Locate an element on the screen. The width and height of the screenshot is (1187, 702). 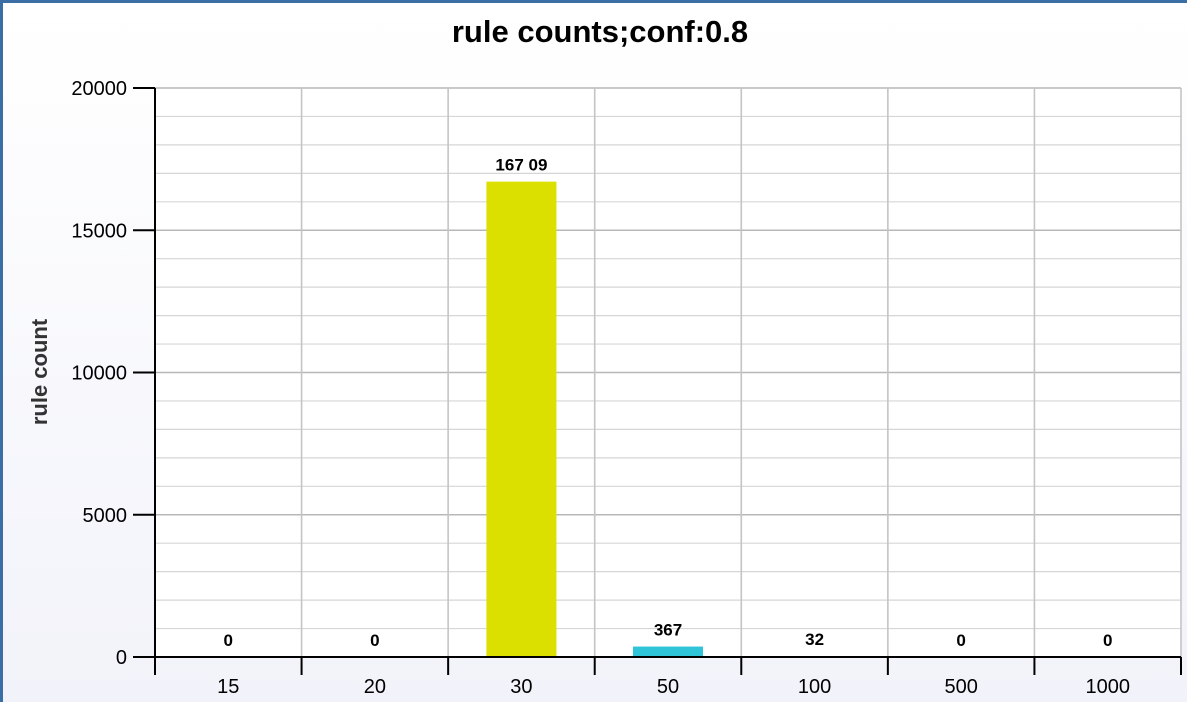
y-tick-label: 5000 is located at coordinates (105, 516).